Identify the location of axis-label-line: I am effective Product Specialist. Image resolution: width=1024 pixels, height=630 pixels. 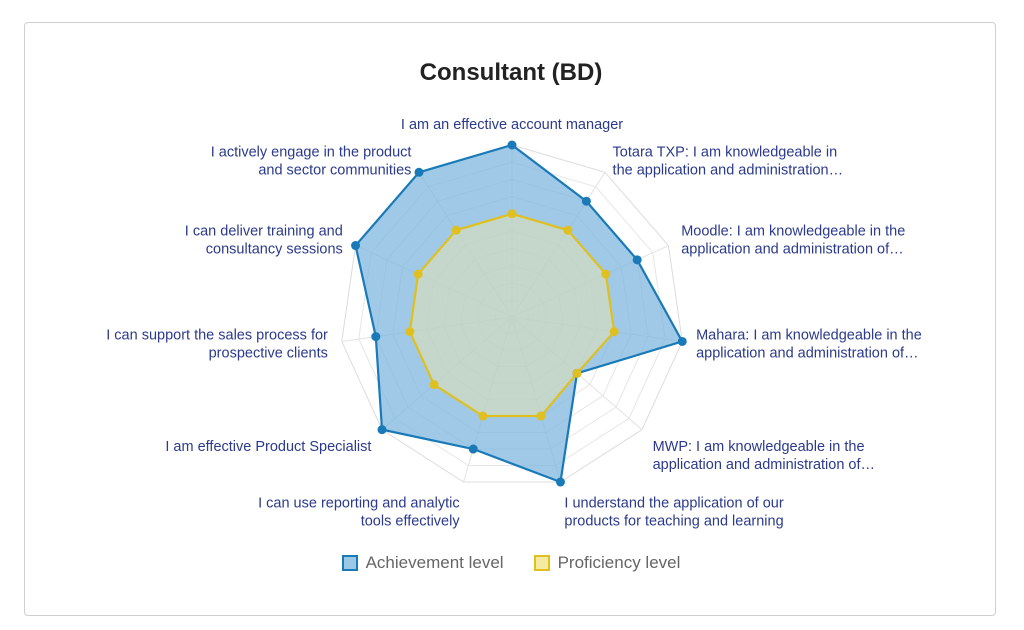
(268, 447).